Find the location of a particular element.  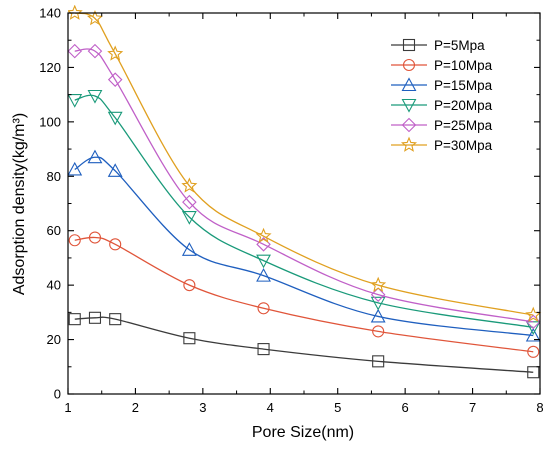

y-tick-label: 120 is located at coordinates (50, 67).